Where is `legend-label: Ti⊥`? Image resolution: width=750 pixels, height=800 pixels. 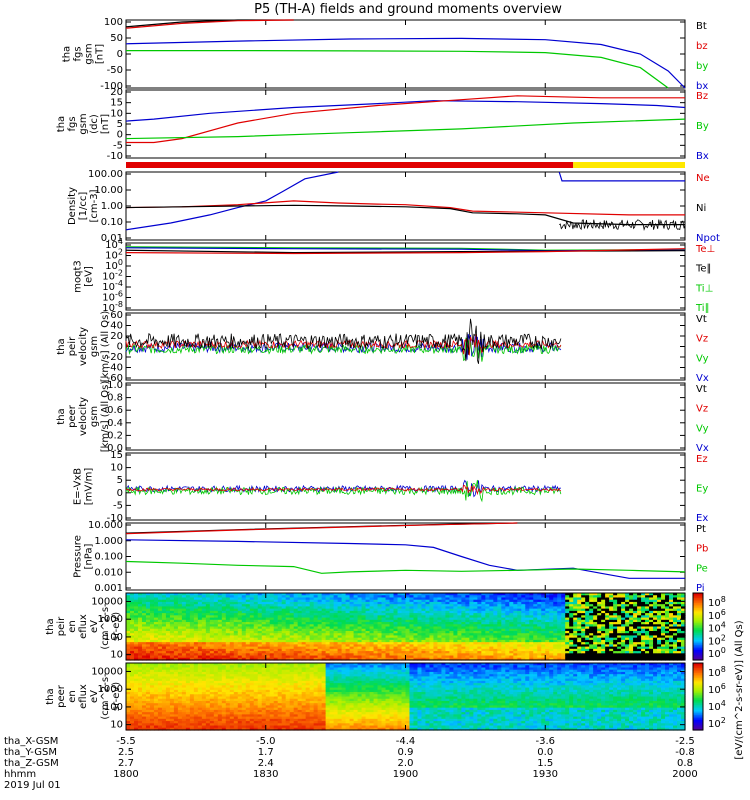
legend-label: Ti⊥ is located at coordinates (704, 288).